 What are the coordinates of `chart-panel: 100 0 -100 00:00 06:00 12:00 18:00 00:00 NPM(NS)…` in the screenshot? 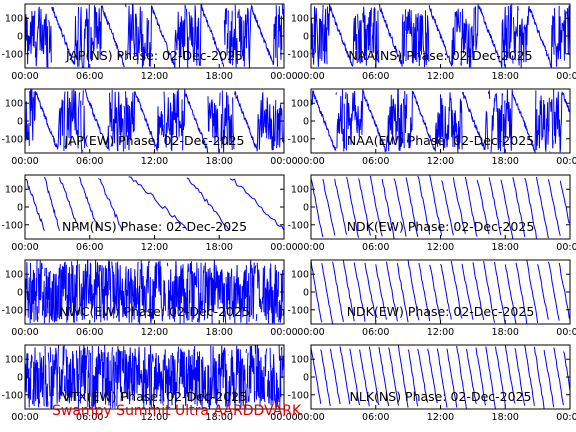 It's located at (149, 213).